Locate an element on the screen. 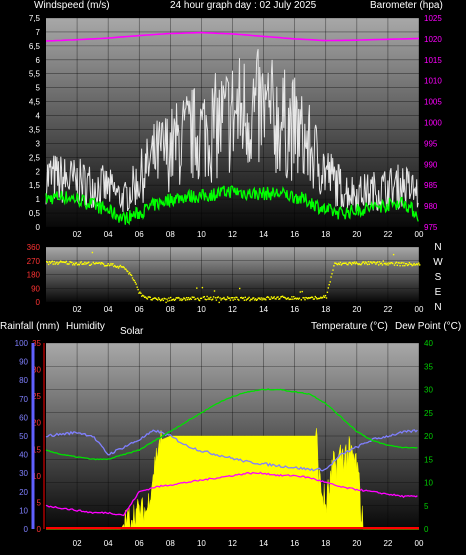 This screenshot has width=466, height=555. direction-series is located at coordinates (233, 277).